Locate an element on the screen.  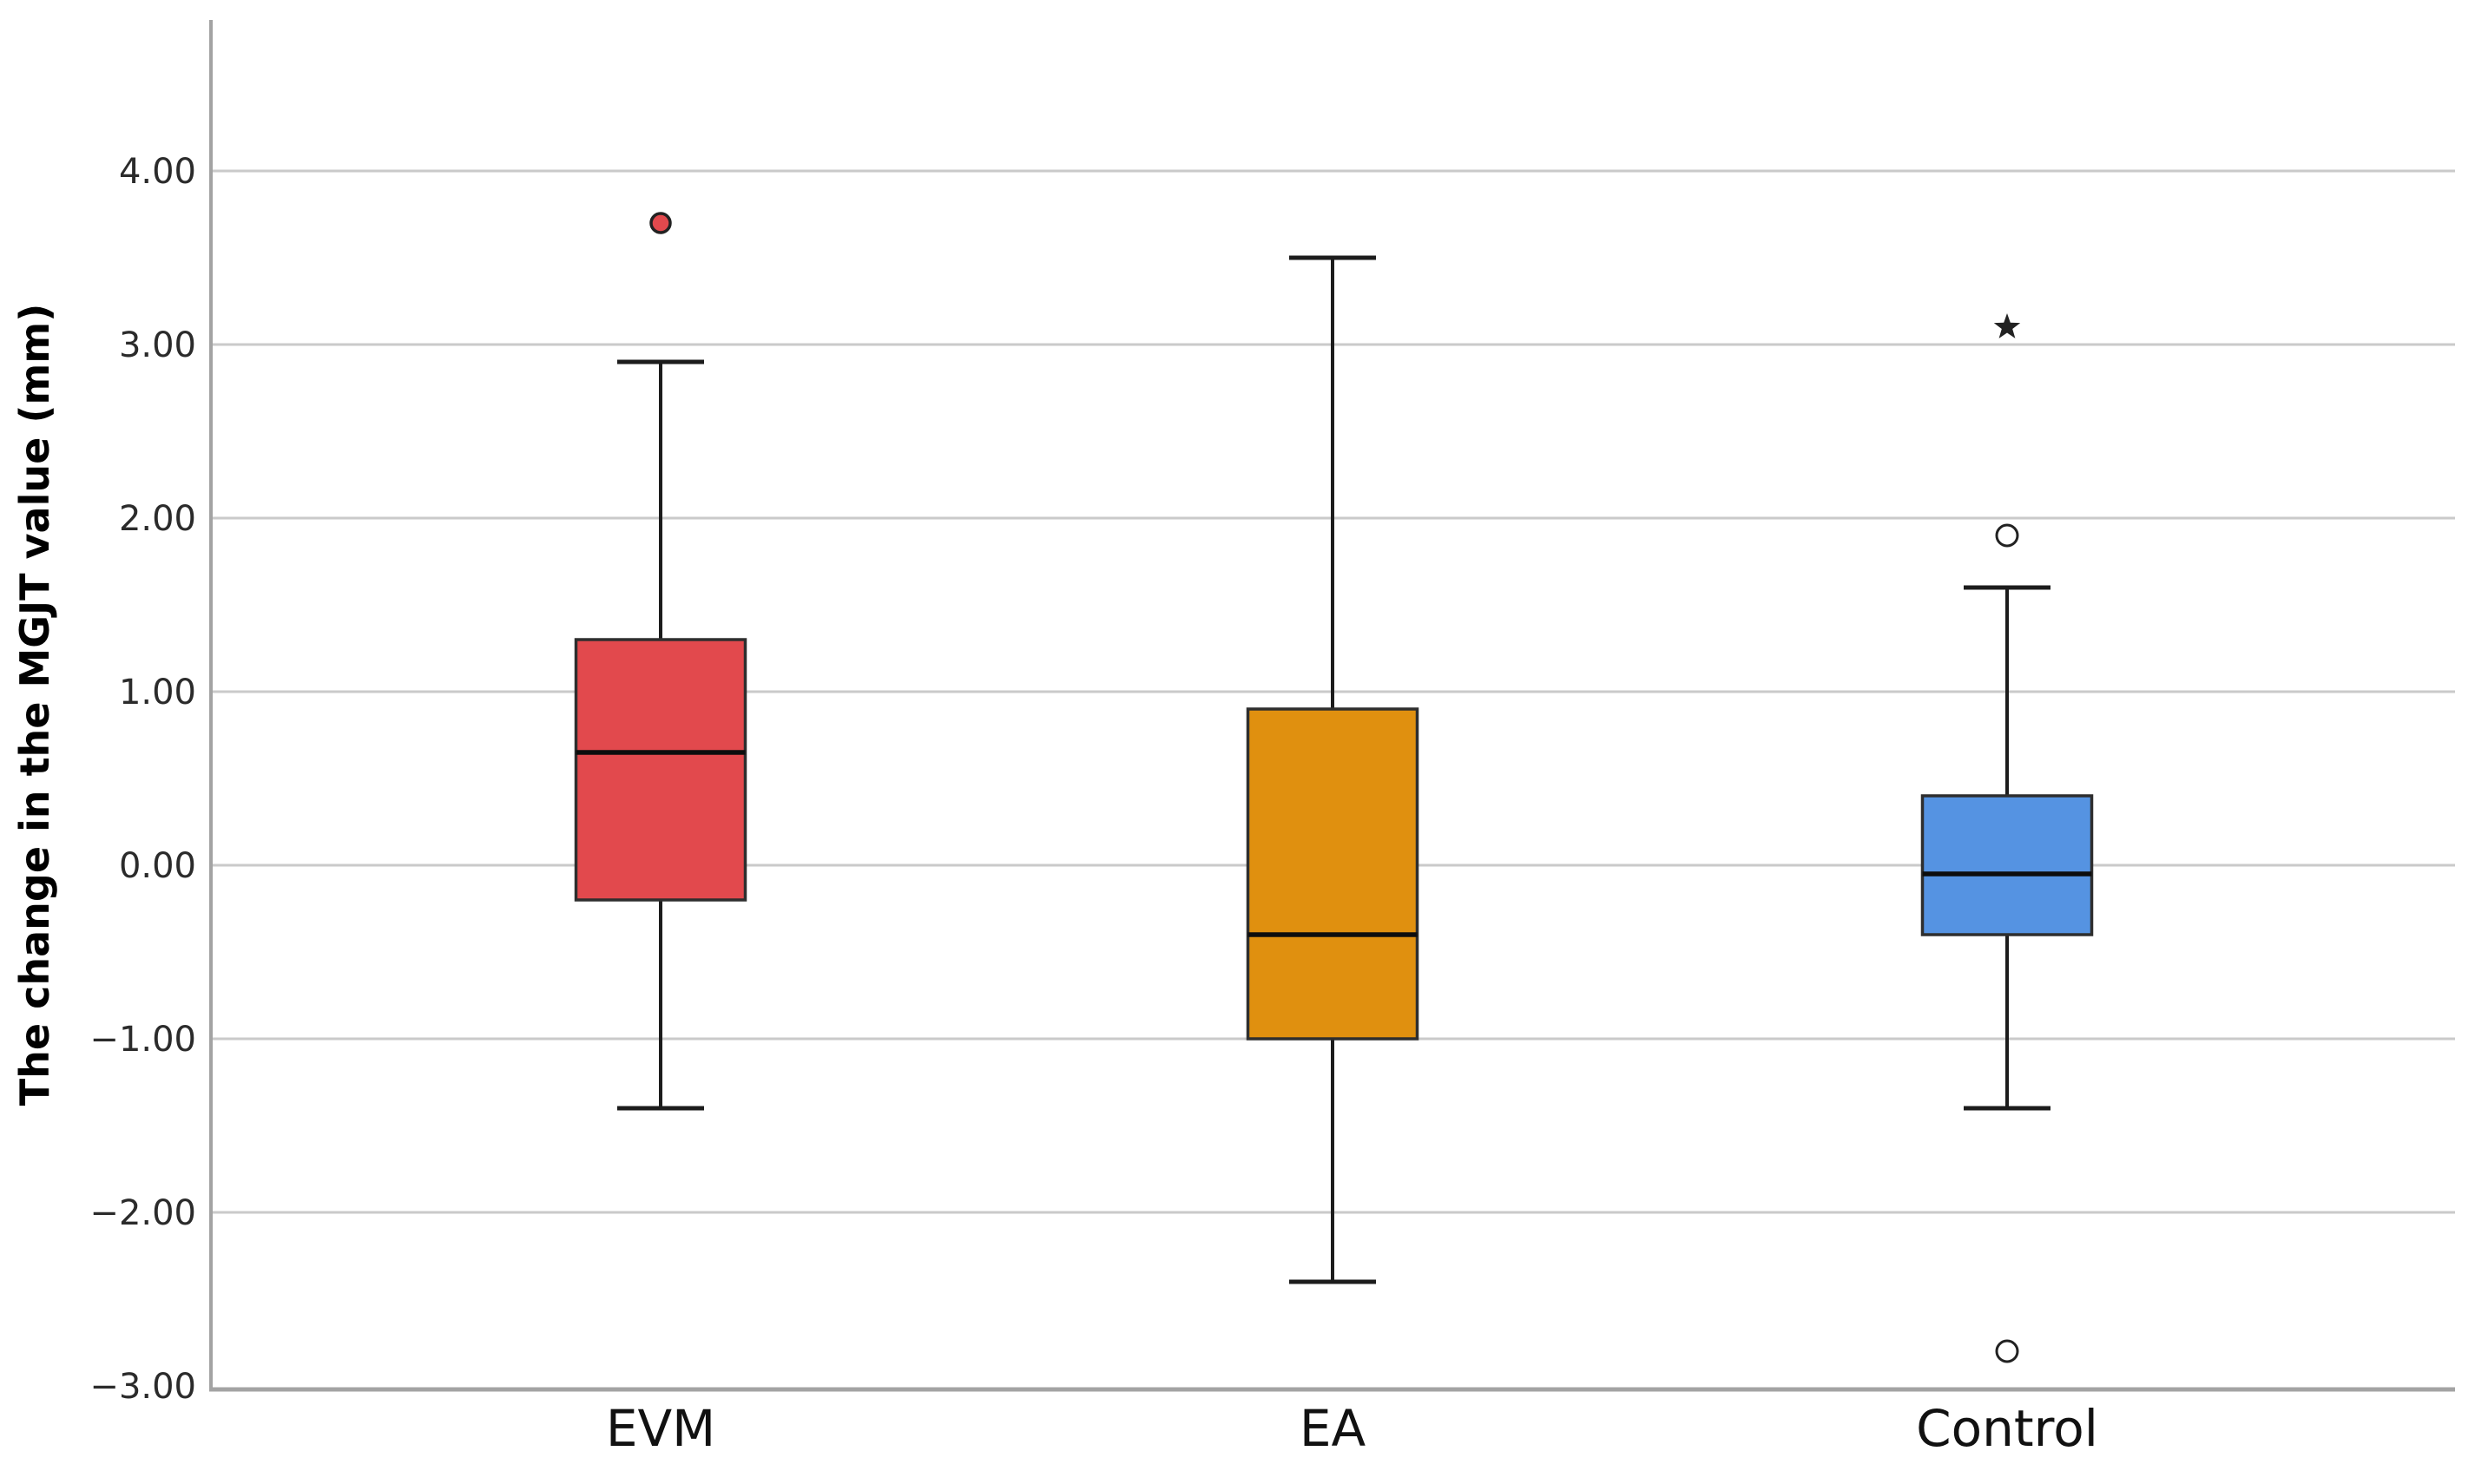
iqr-box-ea is located at coordinates (1333, 874).